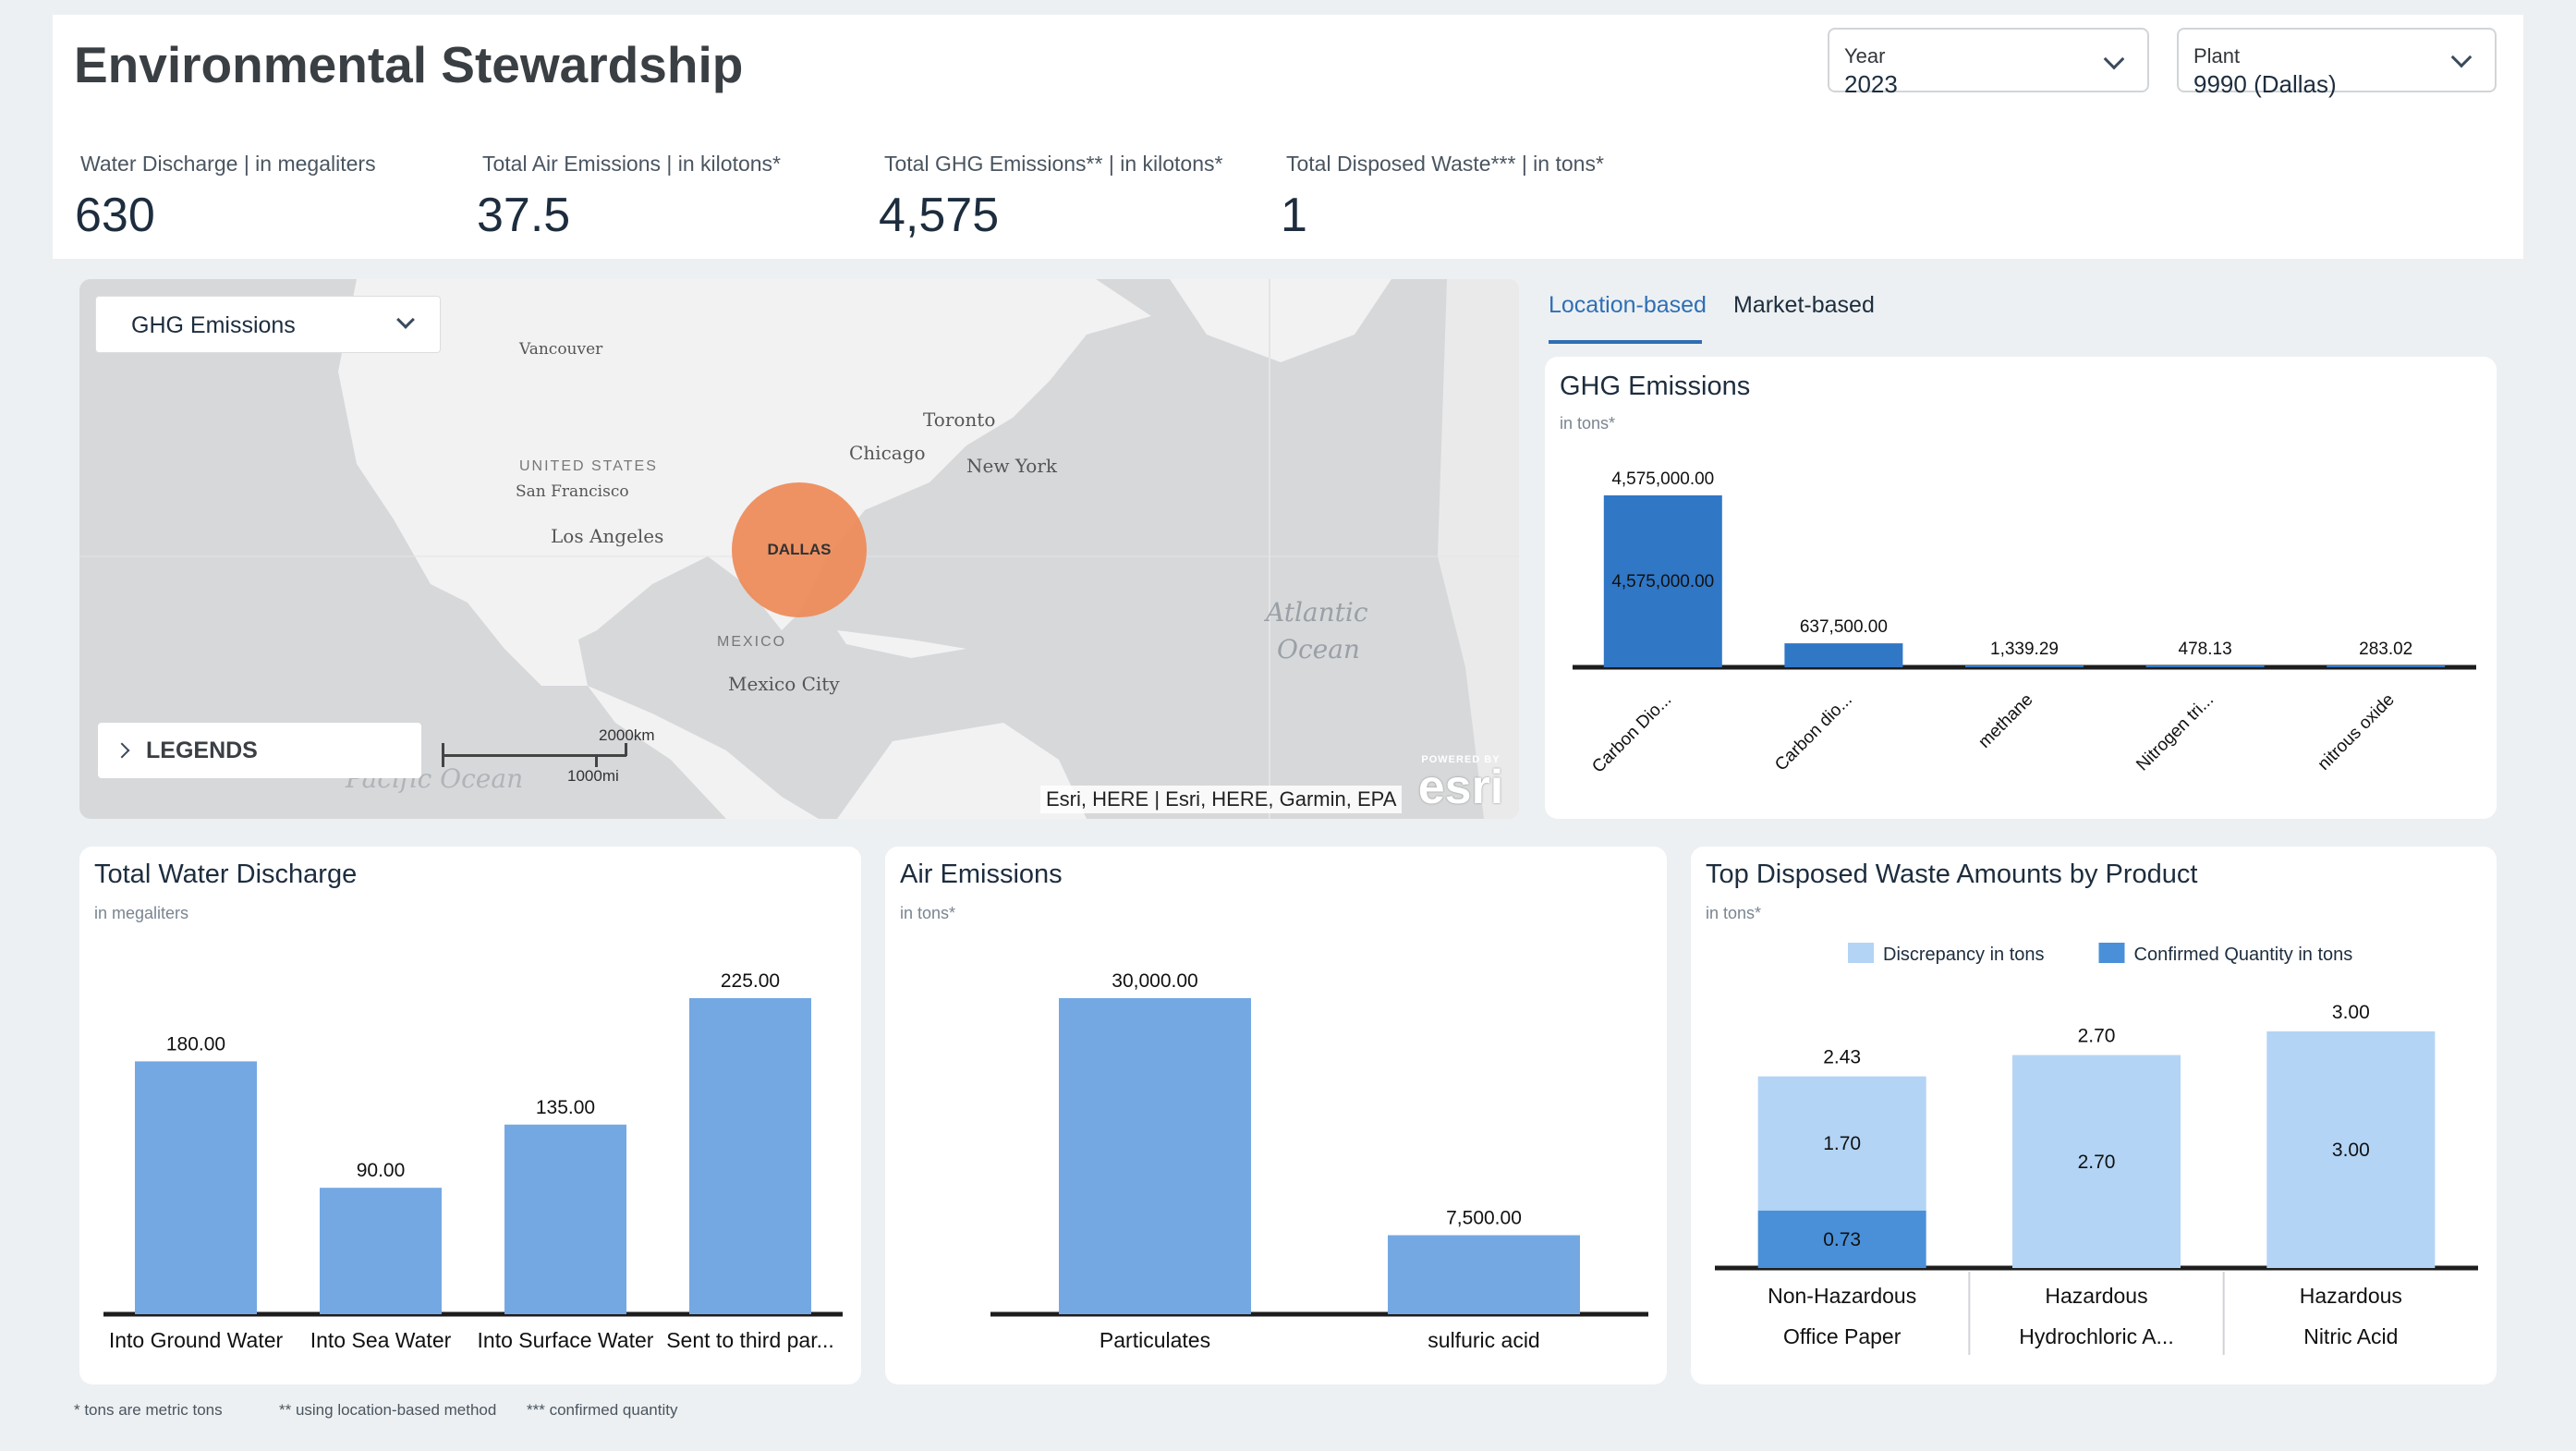 This screenshot has height=1451, width=2576. I want to click on map-place-label: Chicago, so click(887, 453).